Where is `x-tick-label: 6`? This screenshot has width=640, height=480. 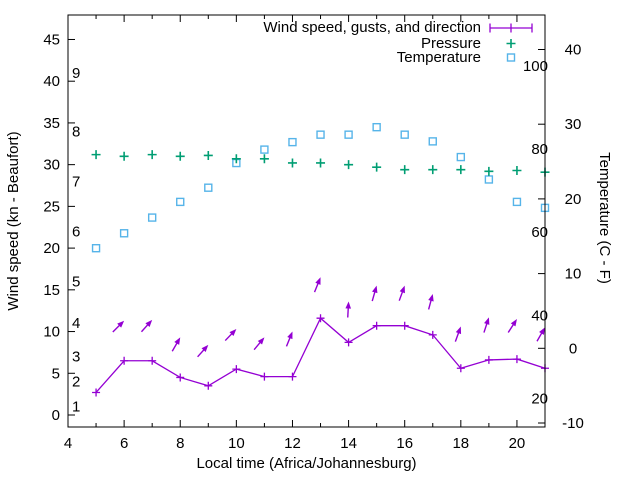 x-tick-label: 6 is located at coordinates (124, 443).